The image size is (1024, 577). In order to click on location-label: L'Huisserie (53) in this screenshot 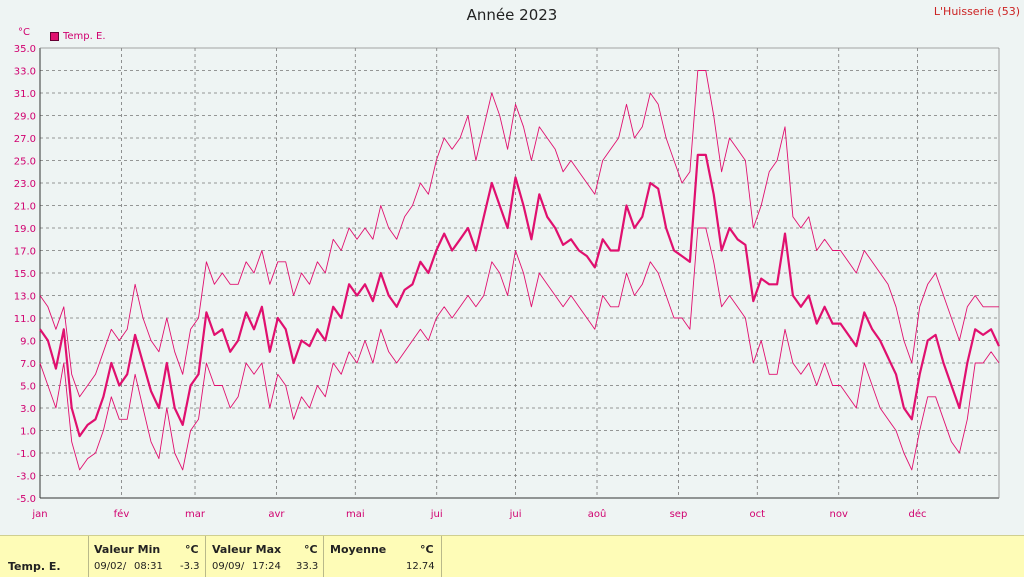, I will do `click(976, 11)`.